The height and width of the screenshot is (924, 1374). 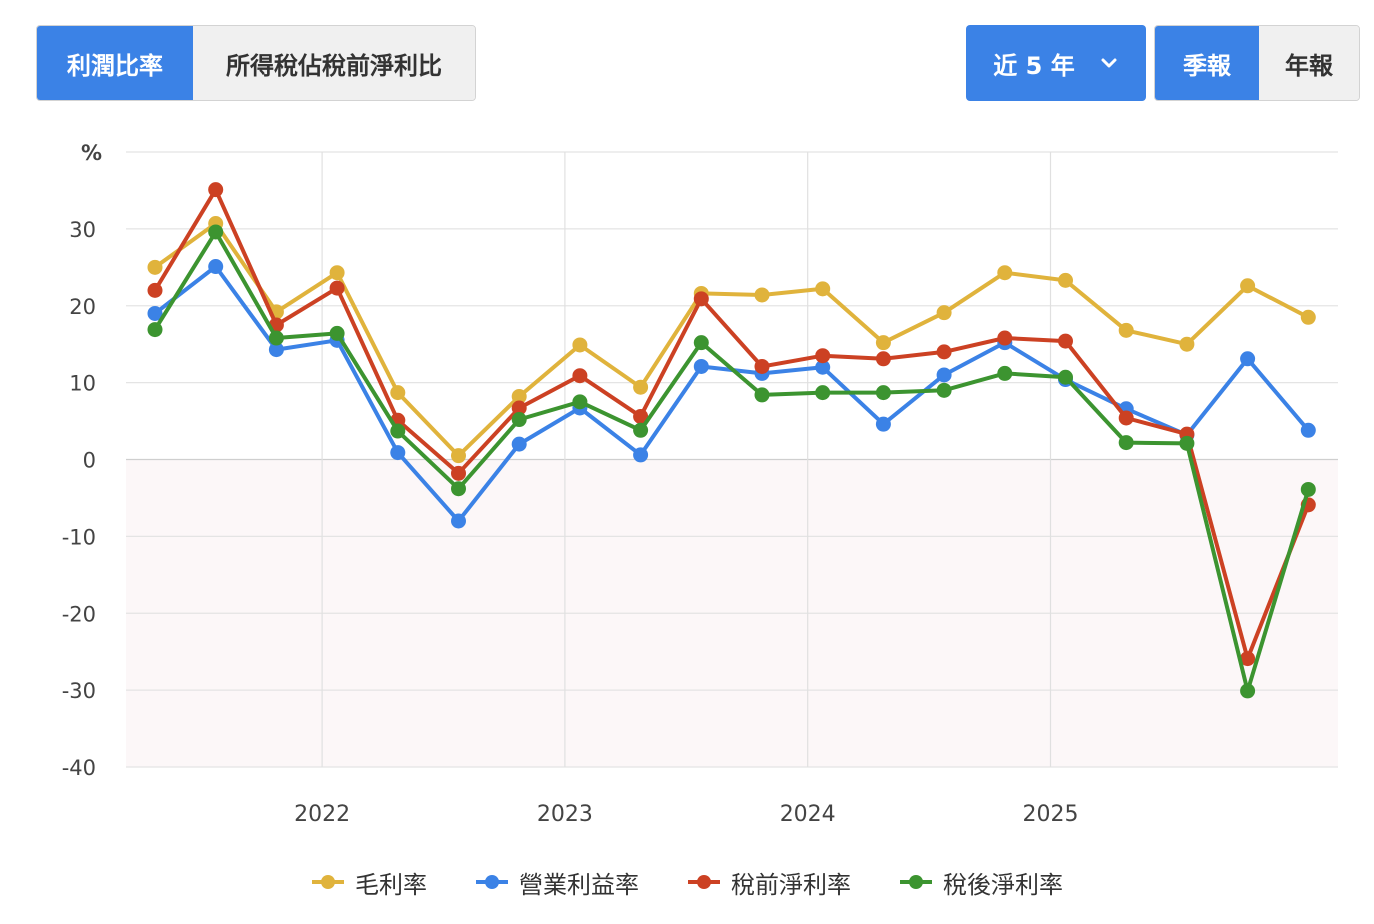 I want to click on annual-button: 年報, so click(x=1309, y=63).